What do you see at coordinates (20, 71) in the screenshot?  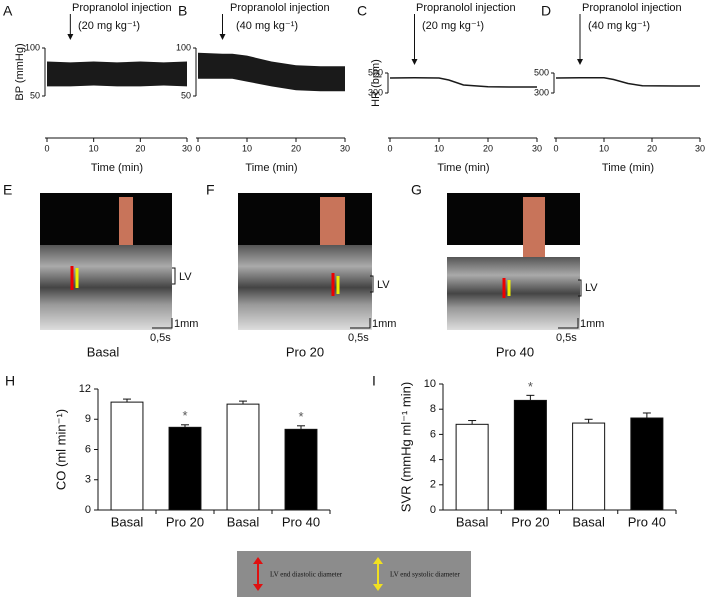 I see `y-axis-title: BP (mmHg)` at bounding box center [20, 71].